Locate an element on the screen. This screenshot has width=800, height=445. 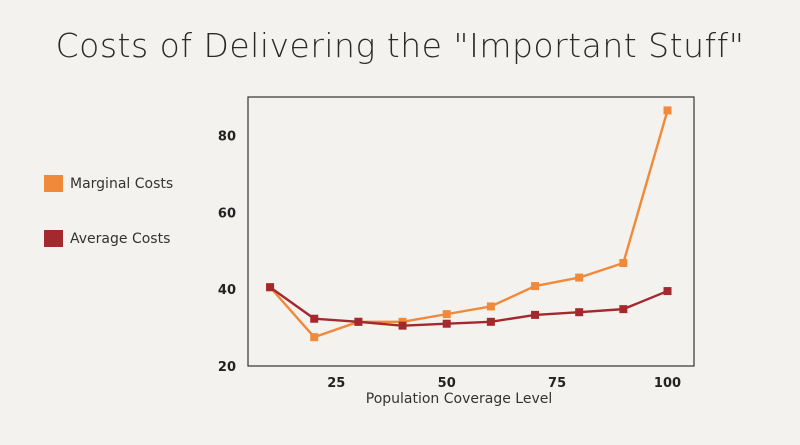
legend-label-marginal: Marginal Costs is located at coordinates (122, 183).